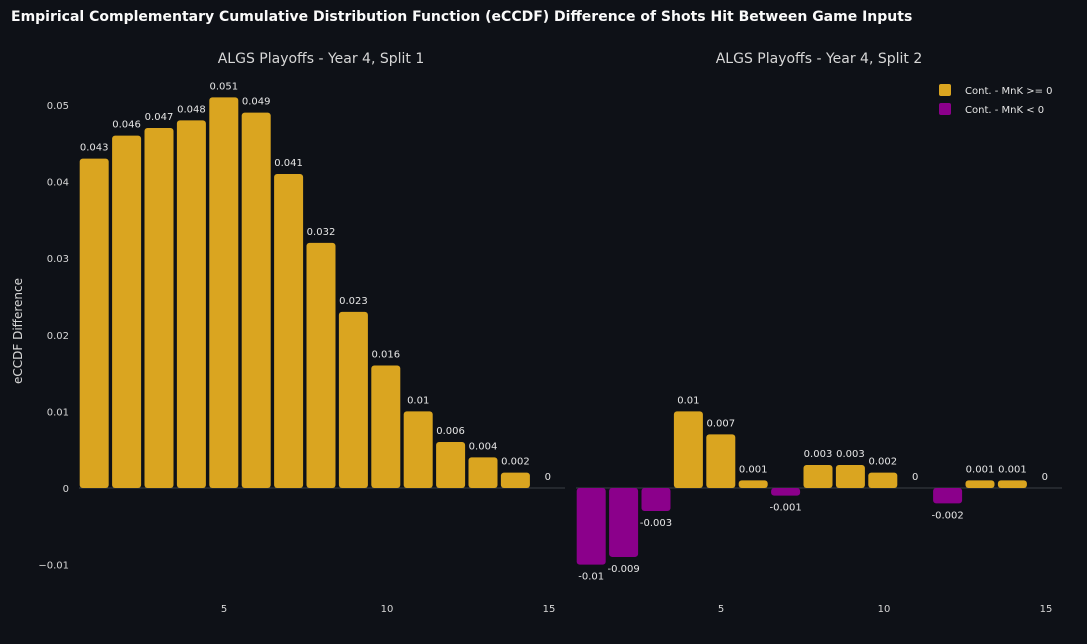 The image size is (1087, 644). What do you see at coordinates (159, 117) in the screenshot?
I see `data-label: 0.047` at bounding box center [159, 117].